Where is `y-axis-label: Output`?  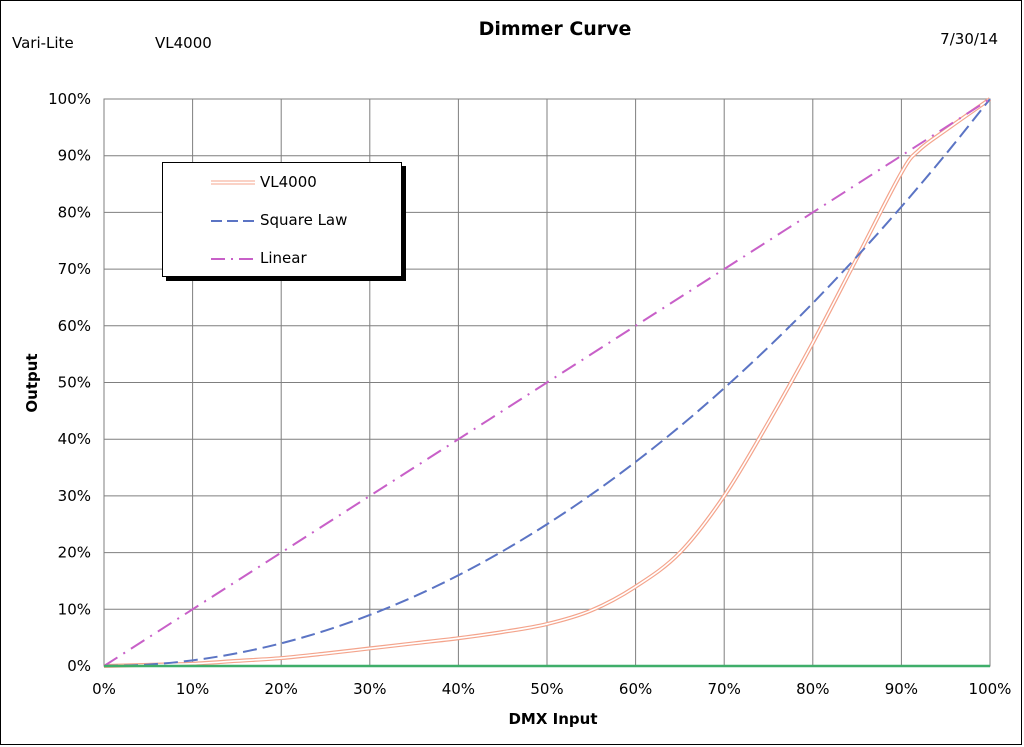
y-axis-label: Output is located at coordinates (32, 382).